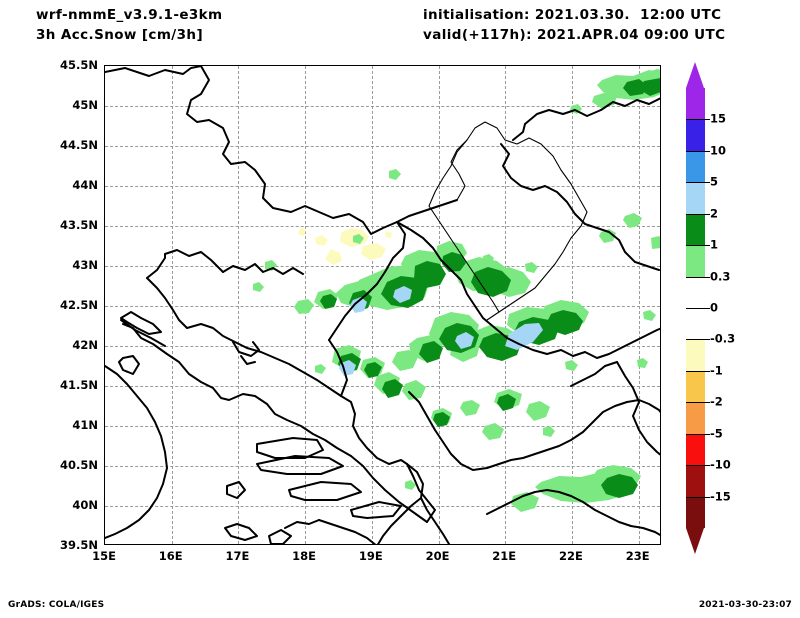 This screenshot has height=618, width=800. I want to click on colorbar-label: 2, so click(714, 213).